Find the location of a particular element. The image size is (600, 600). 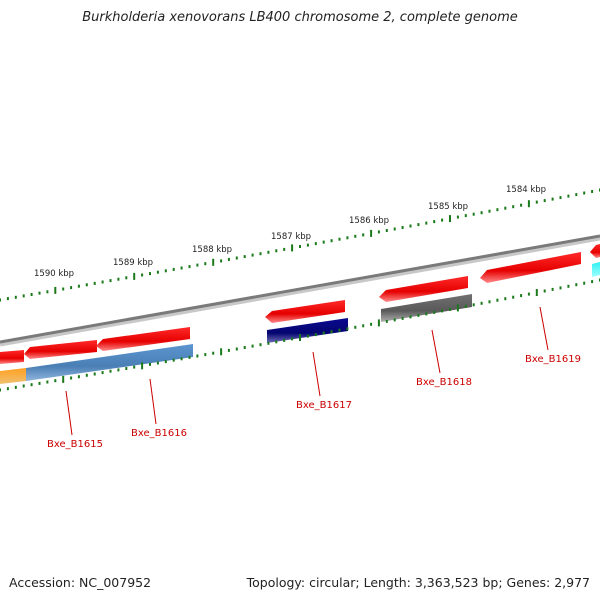

gene-bar-orange is located at coordinates (13, 376).